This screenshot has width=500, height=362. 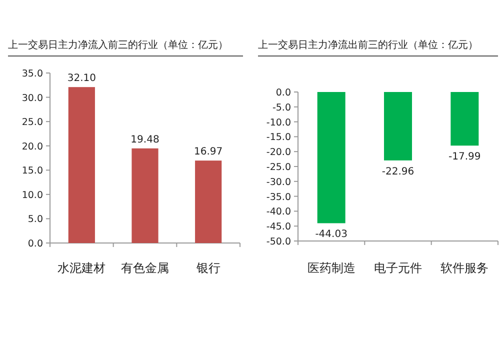 What do you see at coordinates (464, 157) in the screenshot?
I see `data-label: -17.99` at bounding box center [464, 157].